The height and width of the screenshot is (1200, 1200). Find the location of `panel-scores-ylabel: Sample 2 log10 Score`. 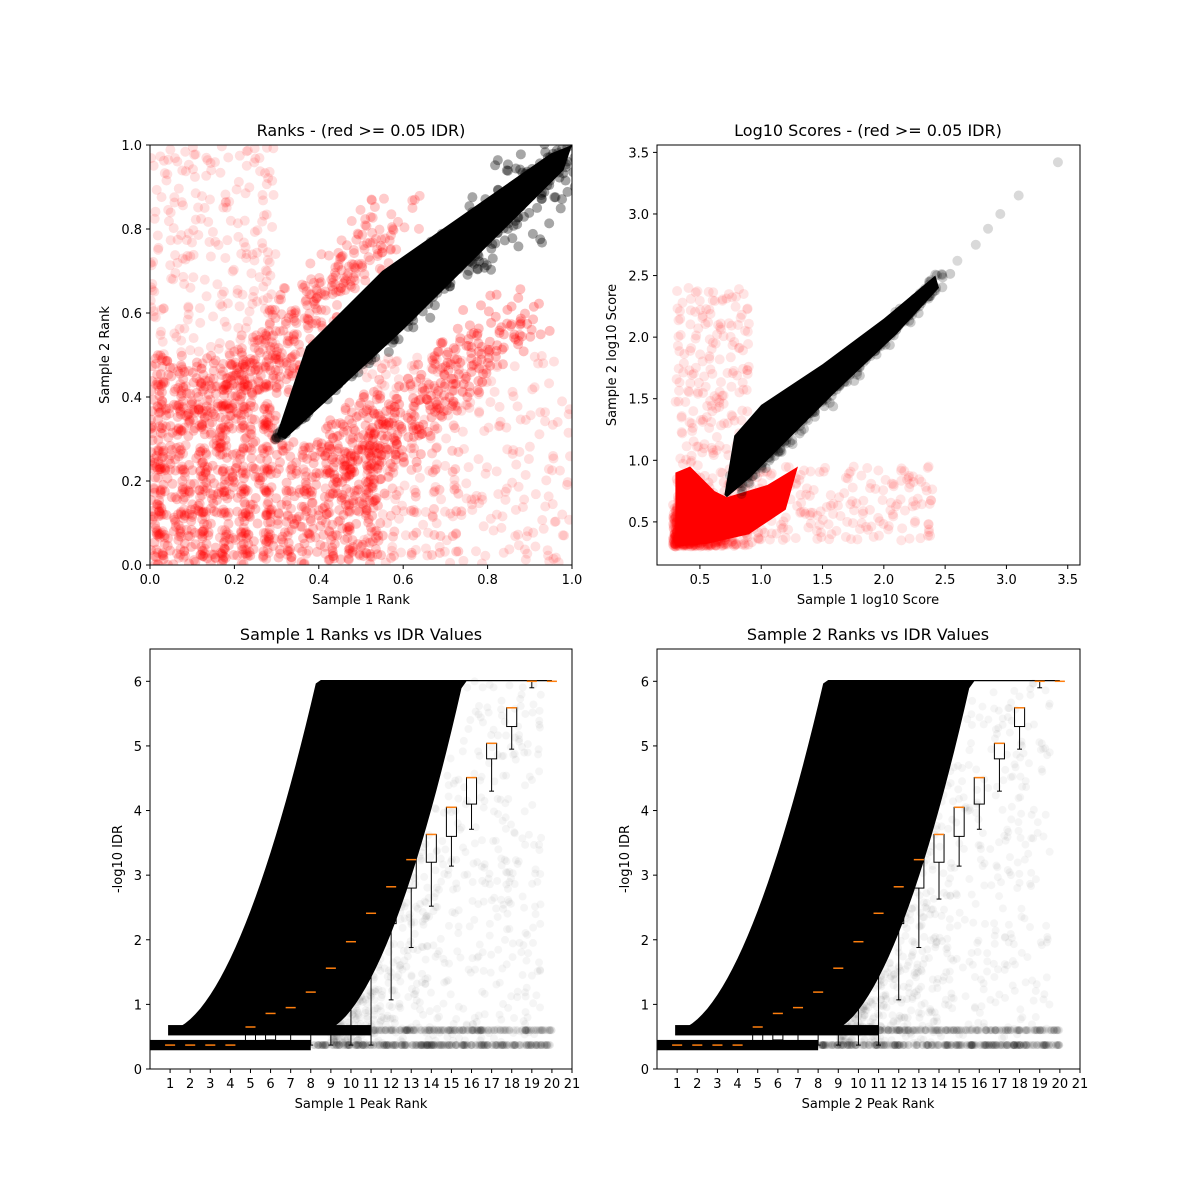

panel-scores-ylabel: Sample 2 log10 Score is located at coordinates (612, 355).